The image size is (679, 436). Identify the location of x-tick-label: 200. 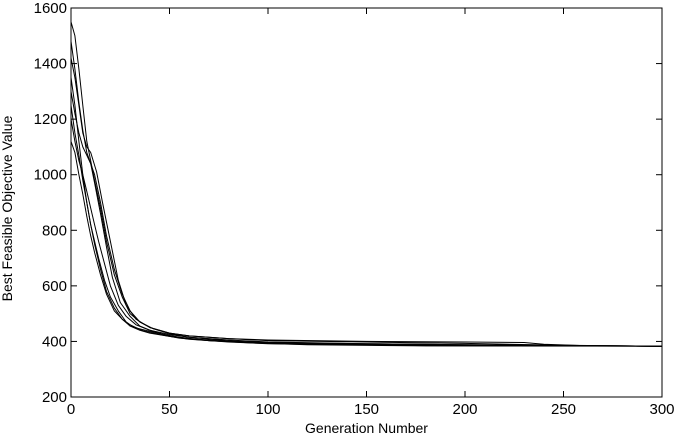
(464, 409).